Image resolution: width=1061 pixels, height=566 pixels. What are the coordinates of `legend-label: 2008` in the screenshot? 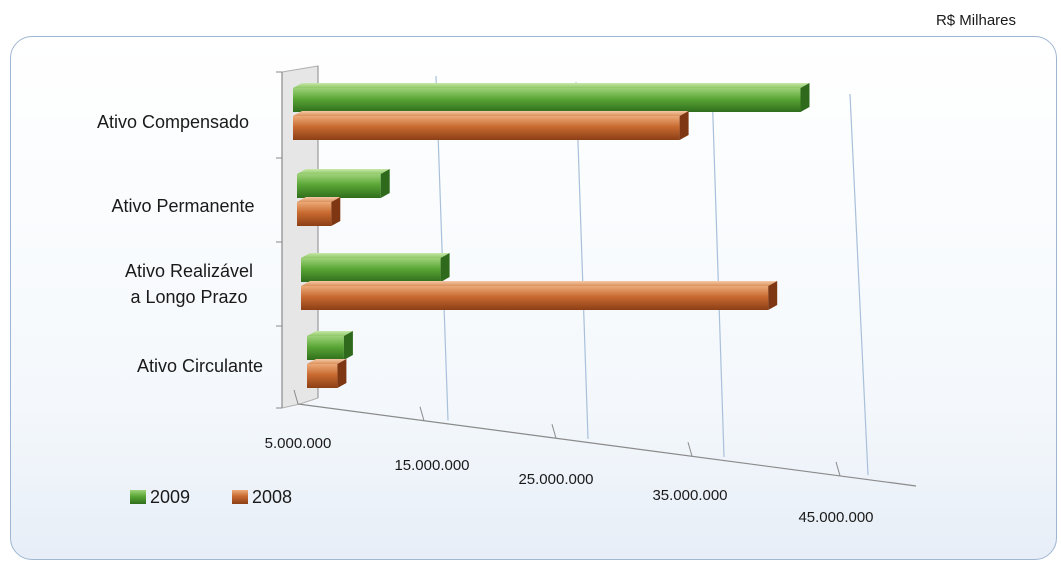 It's located at (272, 497).